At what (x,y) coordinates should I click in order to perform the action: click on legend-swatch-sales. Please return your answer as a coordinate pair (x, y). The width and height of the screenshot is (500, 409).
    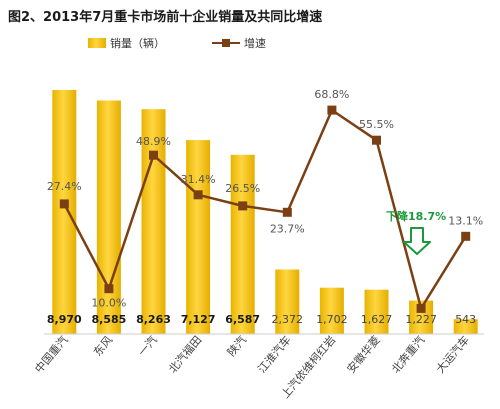
    Looking at the image, I should click on (97, 43).